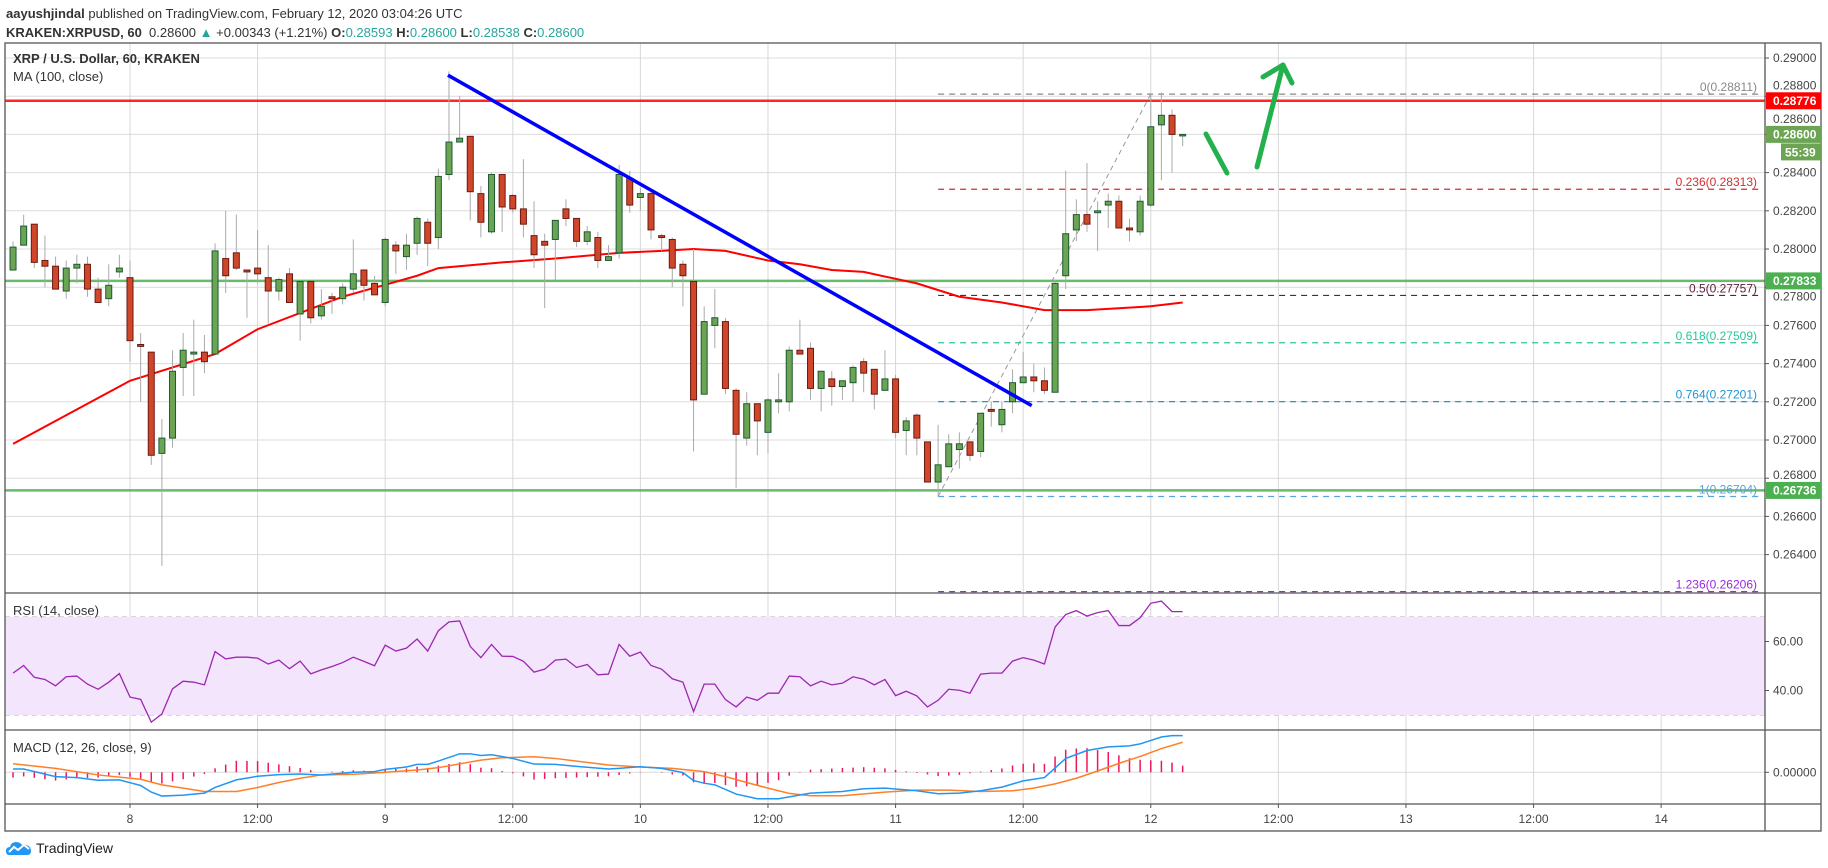 This screenshot has width=1828, height=868. Describe the element at coordinates (45, 13) in the screenshot. I see `author-name: aayushjindal` at that location.